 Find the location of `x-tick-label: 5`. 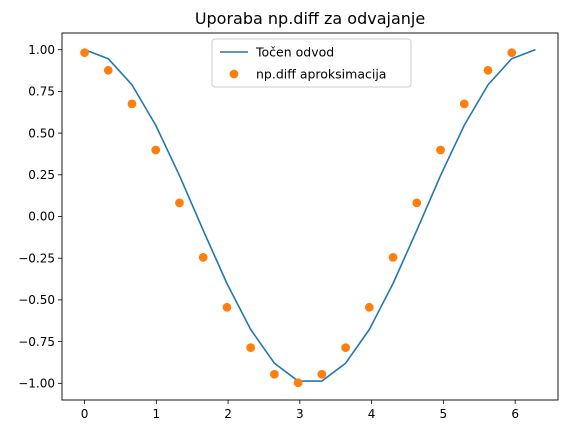

x-tick-label: 5 is located at coordinates (444, 414).